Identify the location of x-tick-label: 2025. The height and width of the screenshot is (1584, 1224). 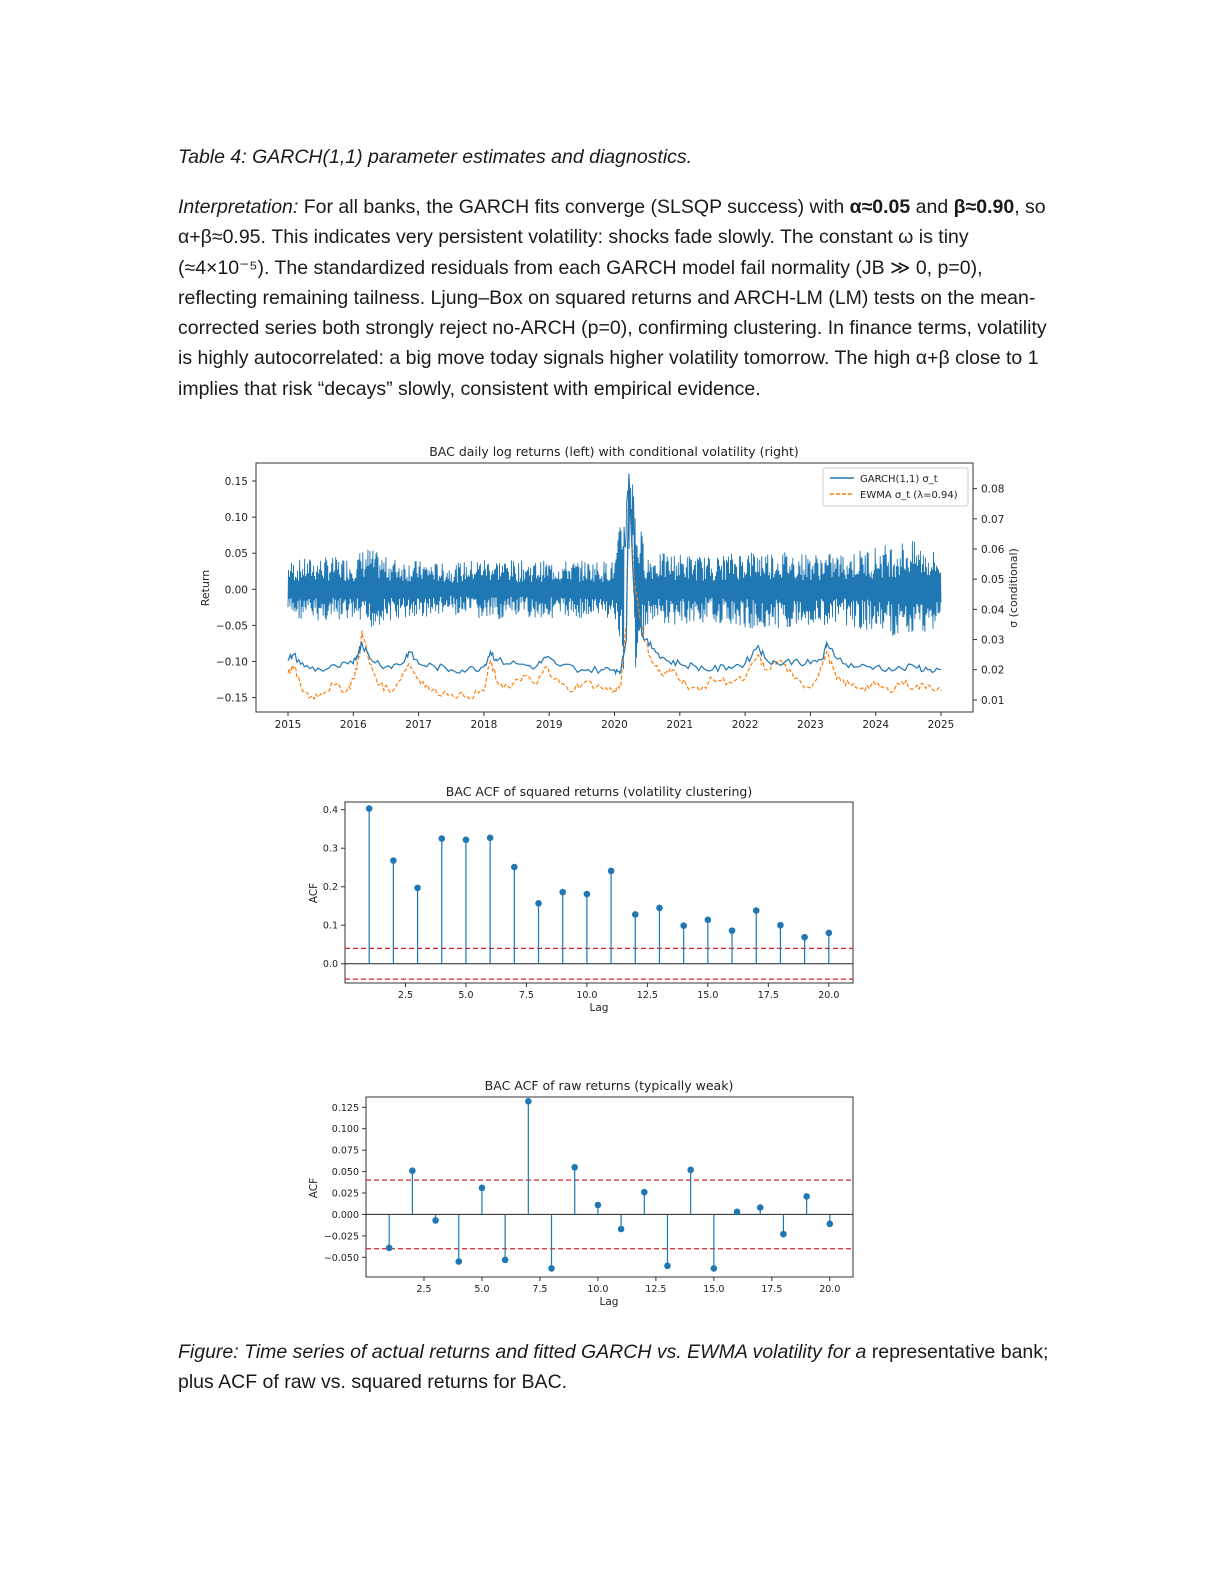
(941, 725).